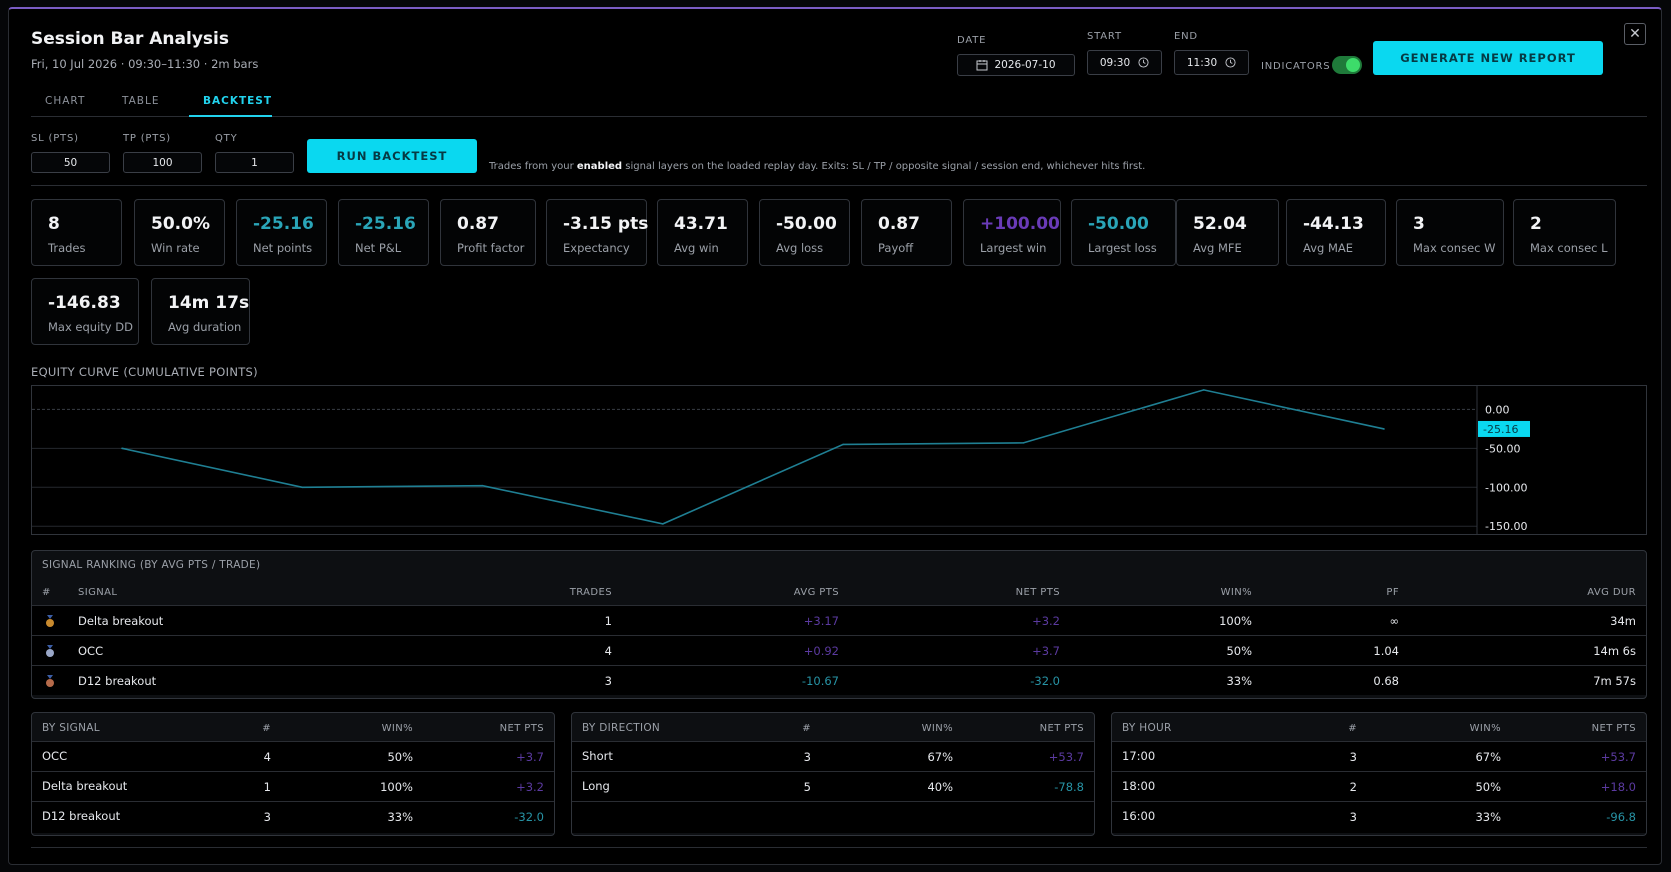 The height and width of the screenshot is (872, 1671). What do you see at coordinates (1139, 756) in the screenshot?
I see `row-label: 17:00` at bounding box center [1139, 756].